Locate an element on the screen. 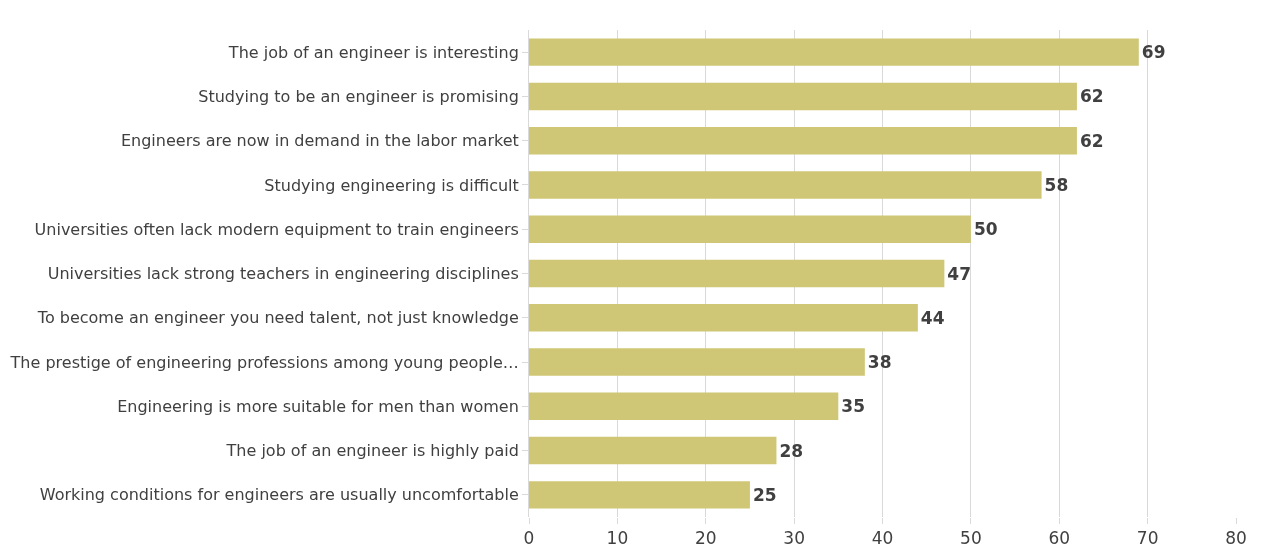 The width and height of the screenshot is (1261, 558). data-label: 50 is located at coordinates (985, 229).